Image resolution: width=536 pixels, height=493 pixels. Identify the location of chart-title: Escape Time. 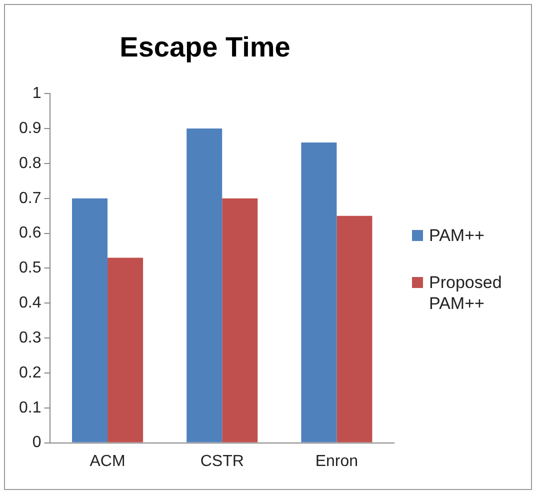
(205, 47).